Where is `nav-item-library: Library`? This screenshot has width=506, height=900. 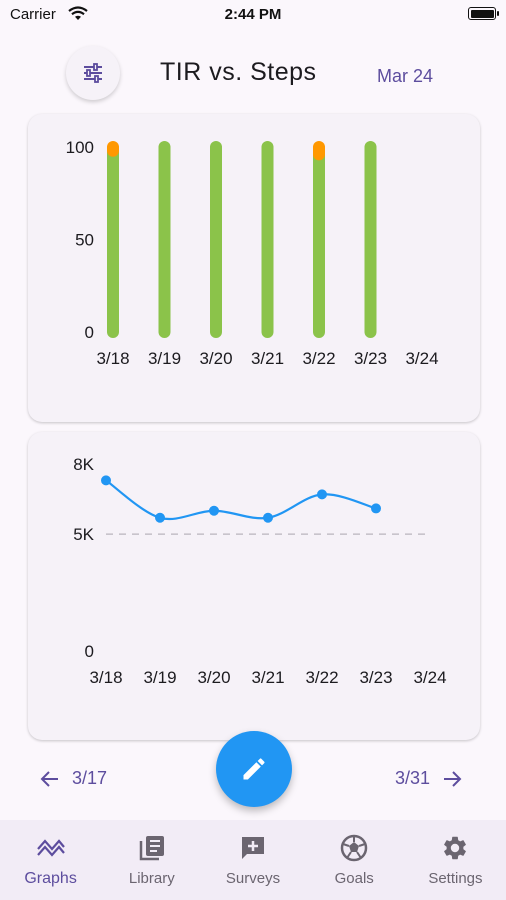
nav-item-library: Library is located at coordinates (151, 860).